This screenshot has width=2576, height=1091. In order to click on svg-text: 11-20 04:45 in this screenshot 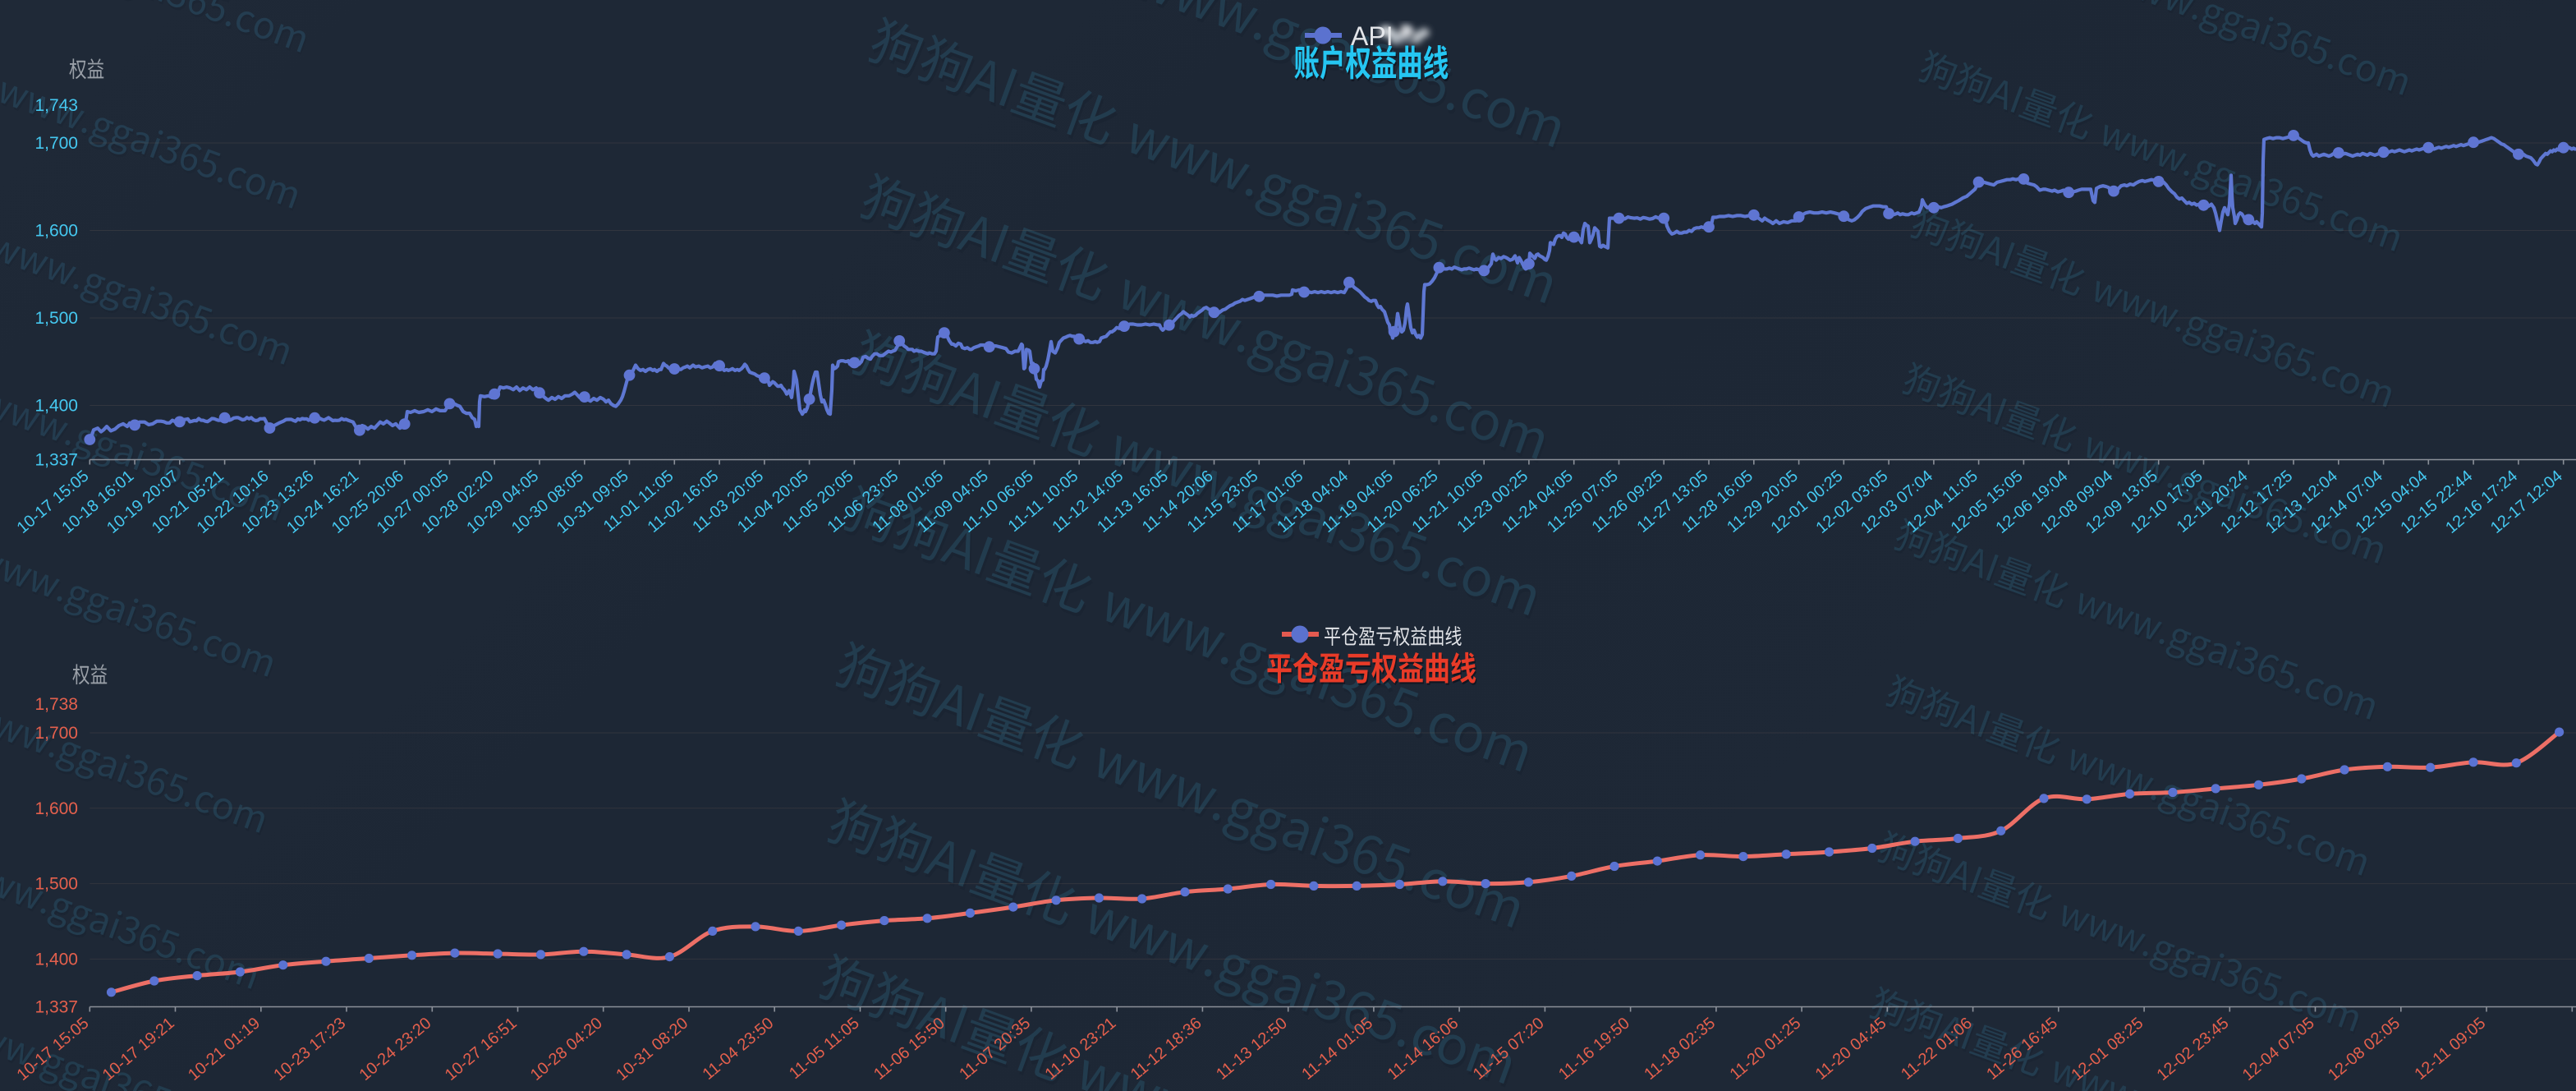, I will do `click(1851, 1049)`.